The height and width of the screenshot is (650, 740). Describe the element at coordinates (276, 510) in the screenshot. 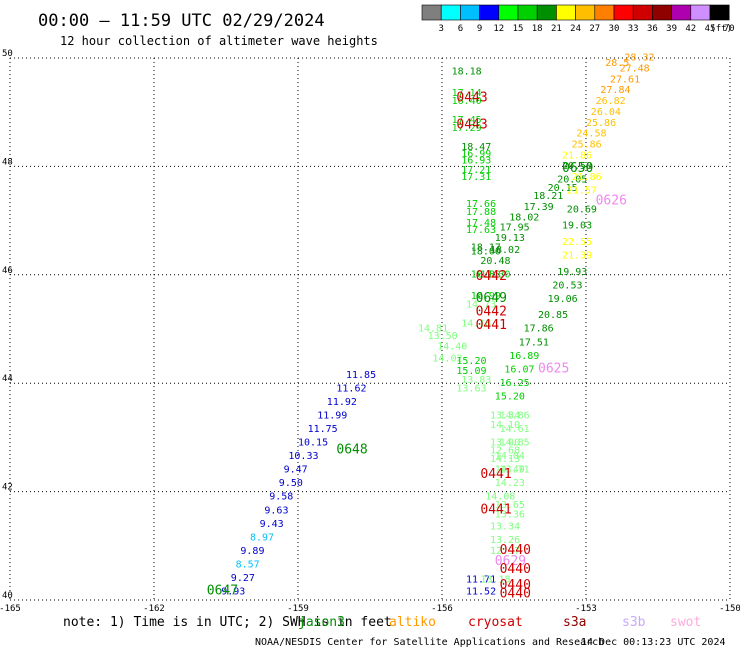

I see `swh-label: 9.63` at that location.